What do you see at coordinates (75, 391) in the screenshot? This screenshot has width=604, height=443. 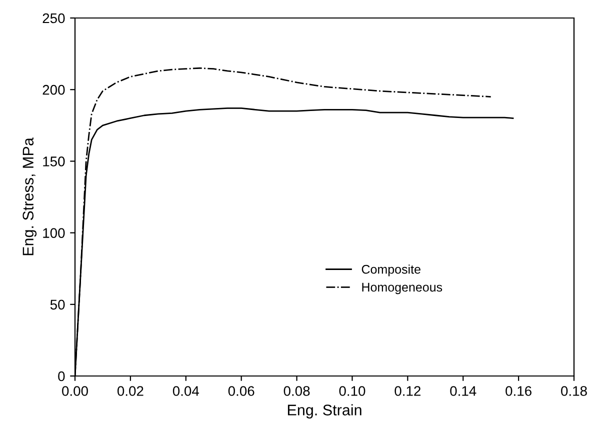 I see `x-tick-label: 0.00` at bounding box center [75, 391].